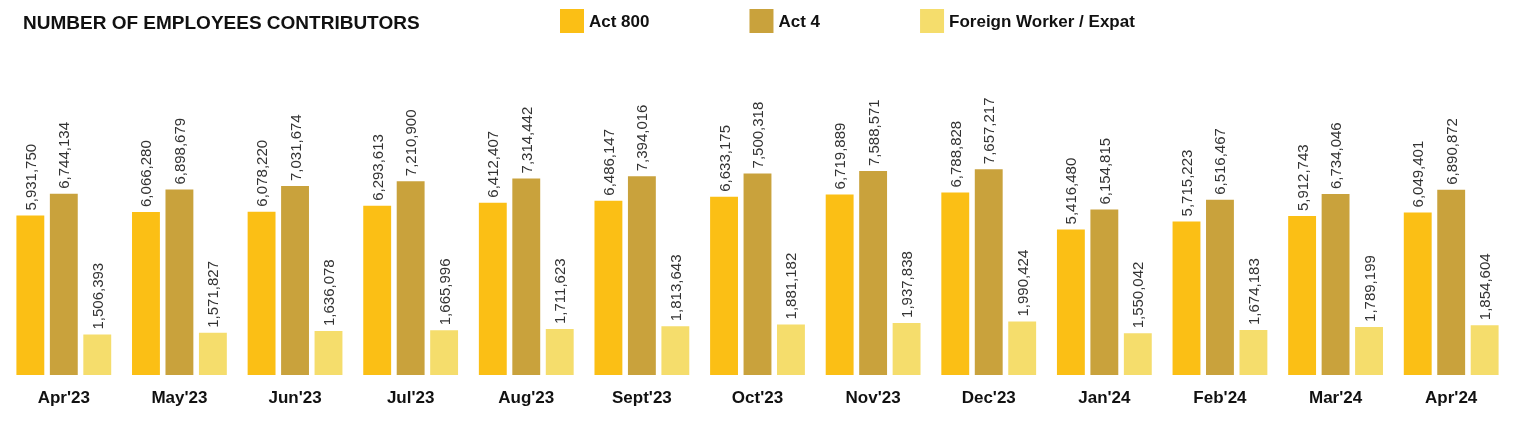  Describe the element at coordinates (377, 167) in the screenshot. I see `data-label: 6,293,613` at that location.